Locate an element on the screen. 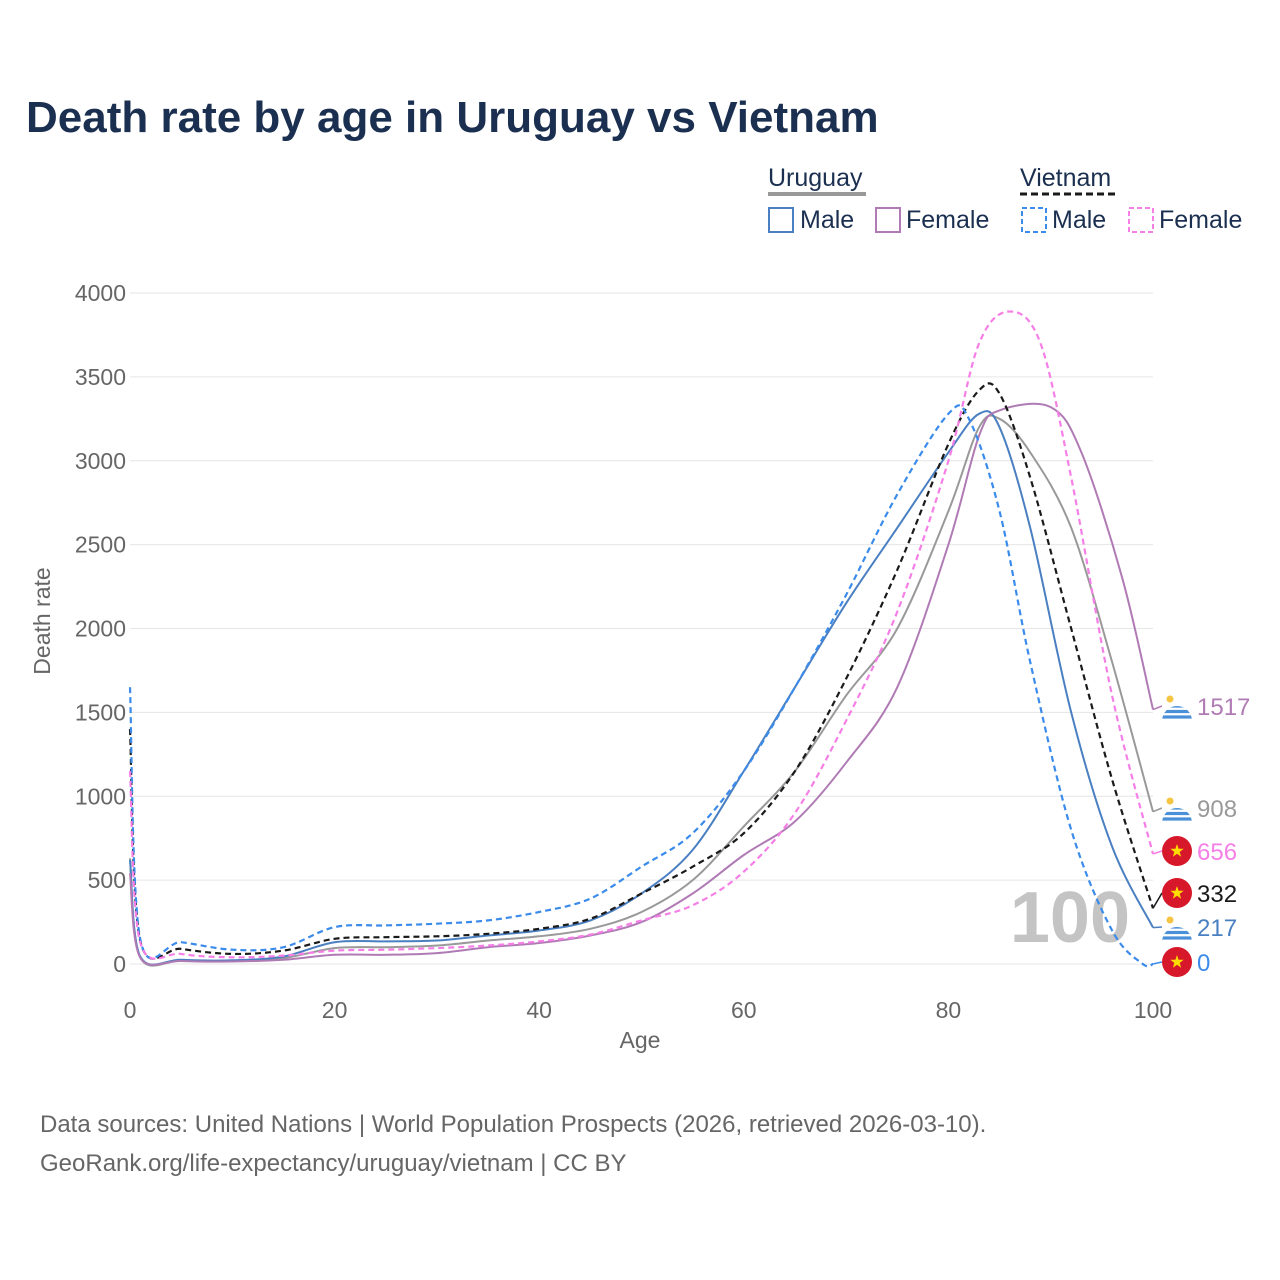  chart-title: Death rate by age in Uruguay vs Vietnam is located at coordinates (452, 117).